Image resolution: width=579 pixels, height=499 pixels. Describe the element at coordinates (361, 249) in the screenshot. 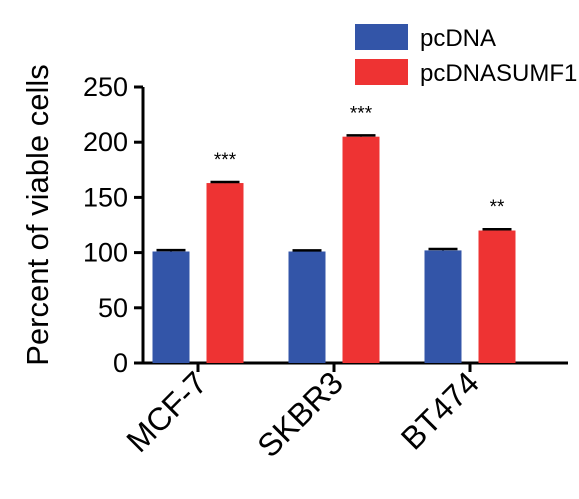

I see `bar-pcdnasumf1-skbr3` at that location.